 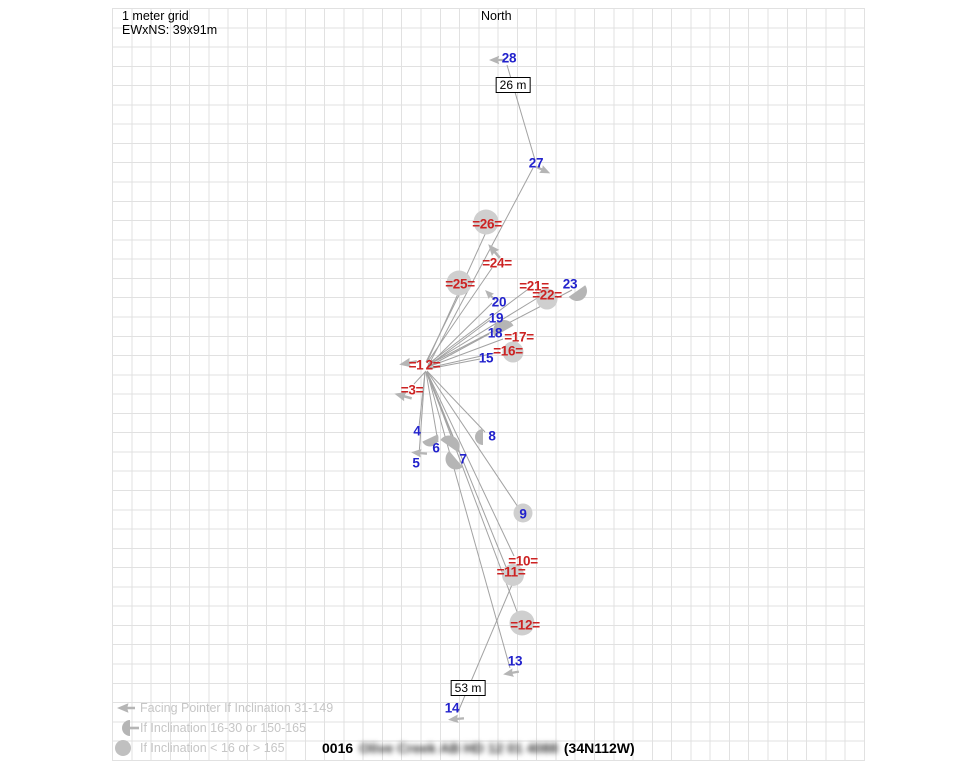 What do you see at coordinates (433, 365) in the screenshot?
I see `station-label-2: 2=` at bounding box center [433, 365].